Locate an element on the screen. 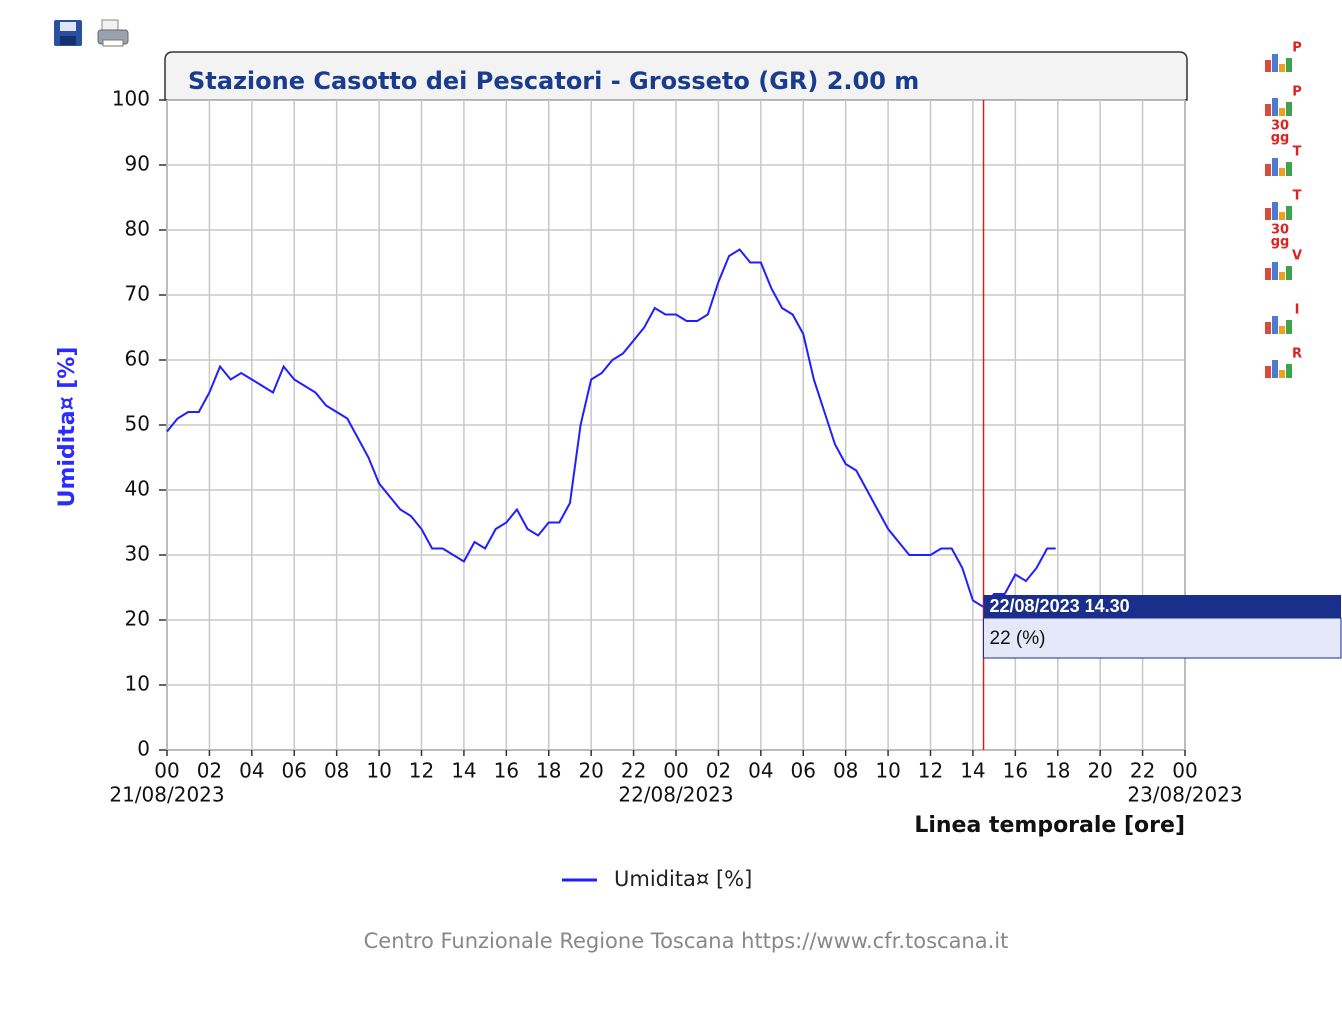 This screenshot has width=1342, height=1014. y-tick-label: 30 is located at coordinates (137, 554).